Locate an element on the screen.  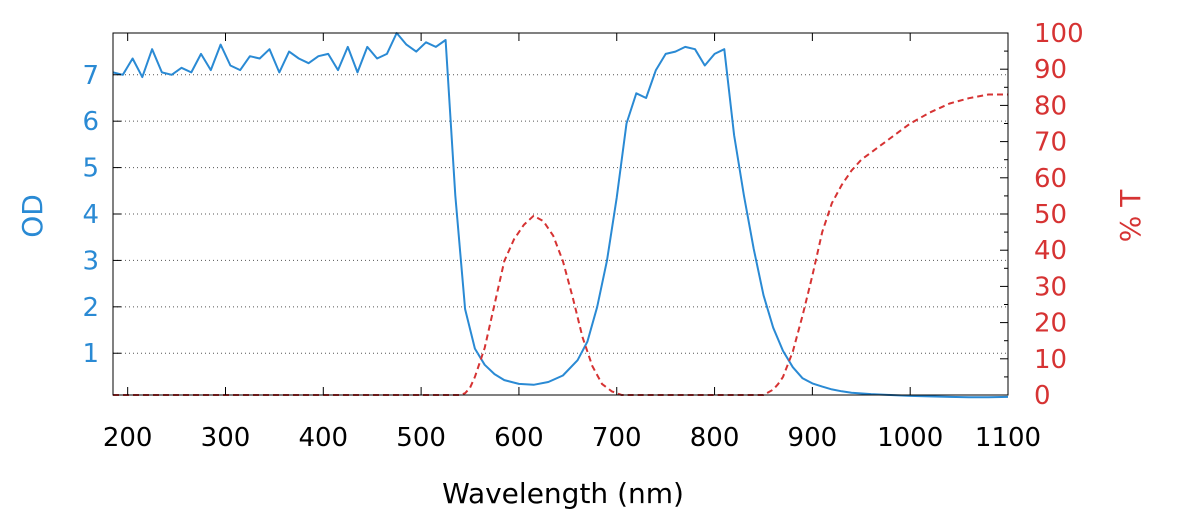
left-axis-tick-label: 7 is located at coordinates (90, 76).